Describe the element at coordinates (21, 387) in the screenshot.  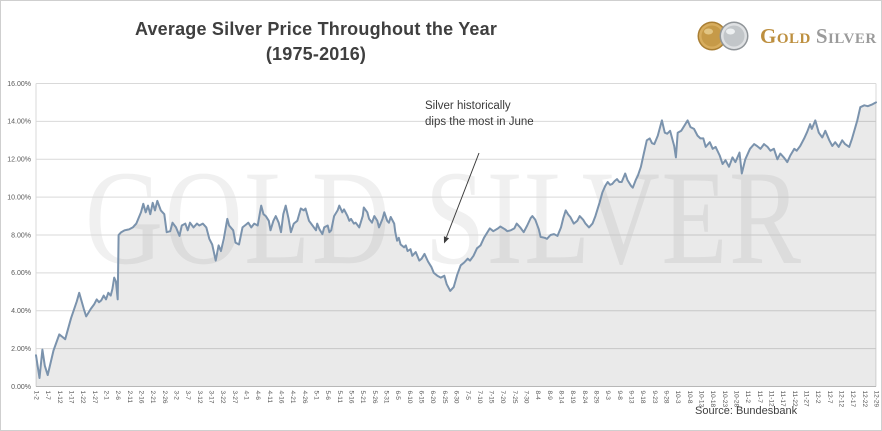
I see `y-tick-label: 0.00%` at that location.